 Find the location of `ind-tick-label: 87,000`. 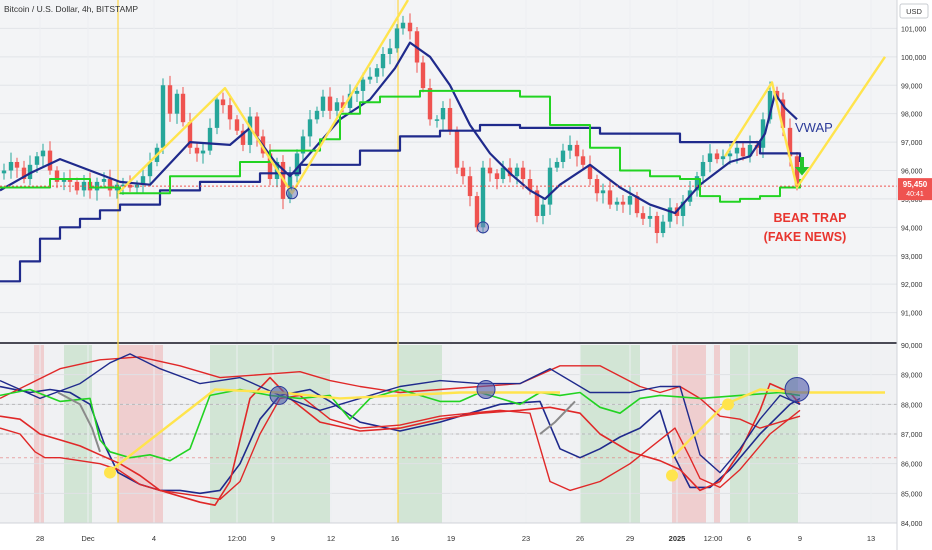

ind-tick-label: 87,000 is located at coordinates (912, 435).